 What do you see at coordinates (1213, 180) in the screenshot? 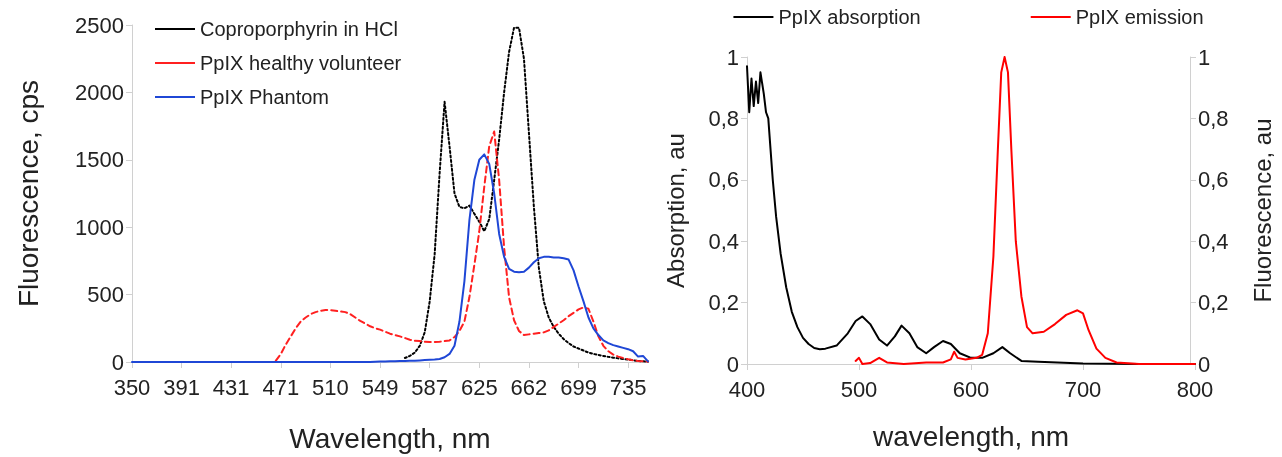
I see `y2-tick-label: 0,6` at bounding box center [1213, 180].